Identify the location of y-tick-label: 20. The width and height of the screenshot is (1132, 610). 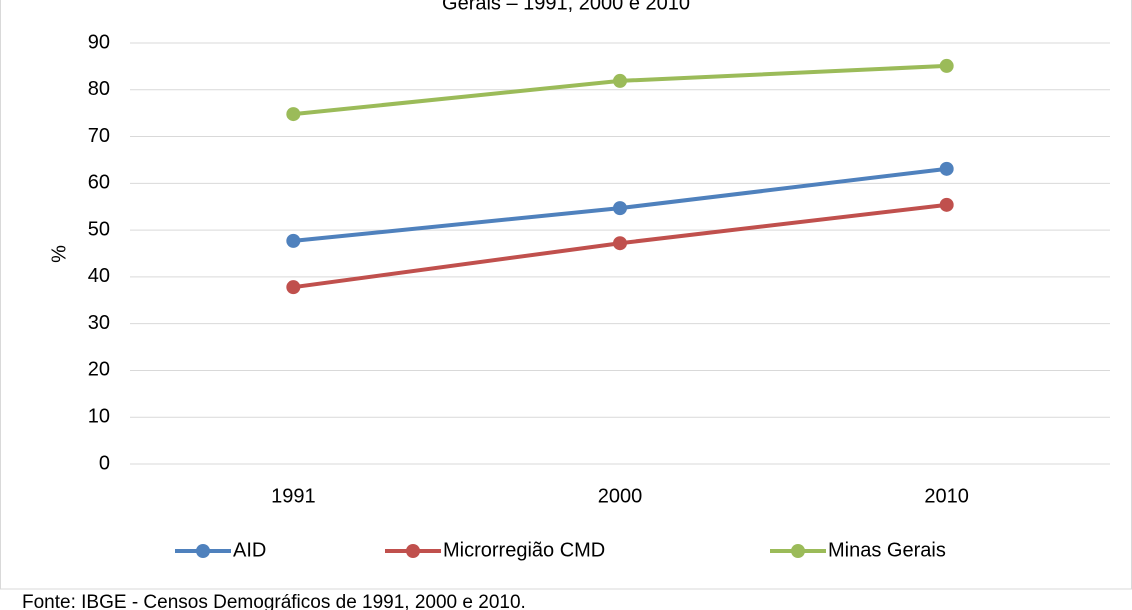
(99, 370).